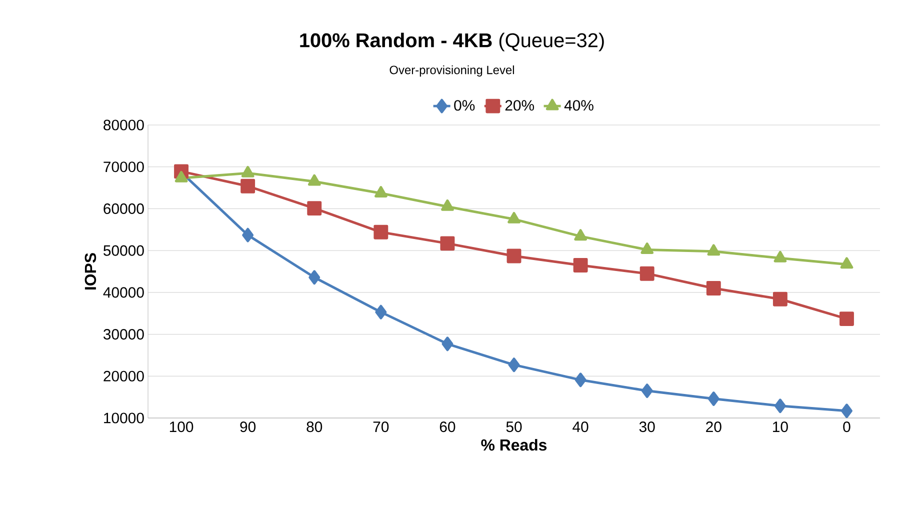 The width and height of the screenshot is (904, 514). Describe the element at coordinates (780, 427) in the screenshot. I see `x-tick-label: 10` at that location.